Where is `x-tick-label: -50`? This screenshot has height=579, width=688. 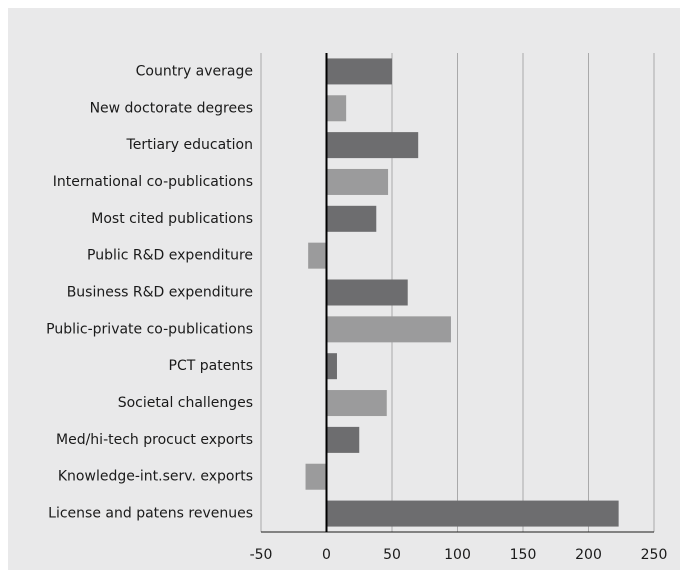 x-tick-label: -50 is located at coordinates (261, 555).